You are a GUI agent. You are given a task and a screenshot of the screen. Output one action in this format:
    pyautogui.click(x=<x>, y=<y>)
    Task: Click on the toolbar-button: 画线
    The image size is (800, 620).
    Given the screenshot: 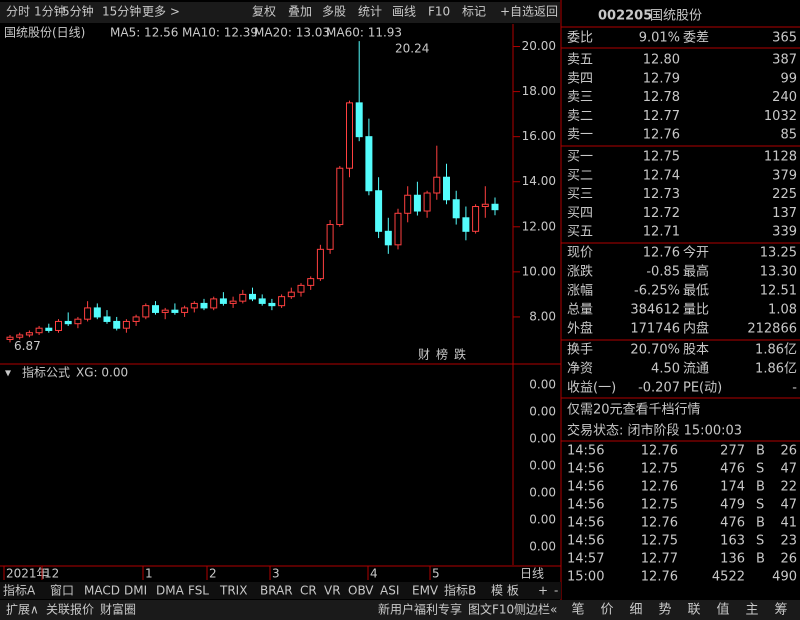 What is the action you would take?
    pyautogui.click(x=404, y=12)
    